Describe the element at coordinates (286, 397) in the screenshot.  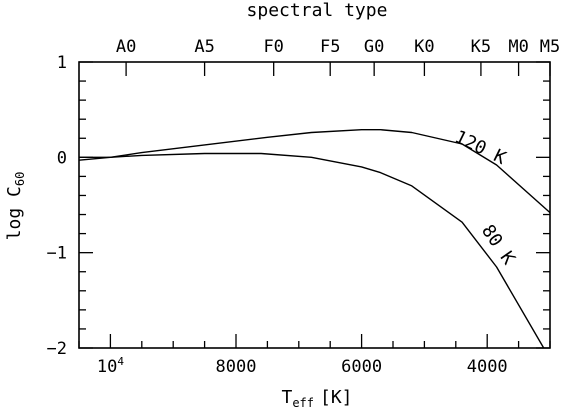
I see `x-axis-title-main: T` at that location.